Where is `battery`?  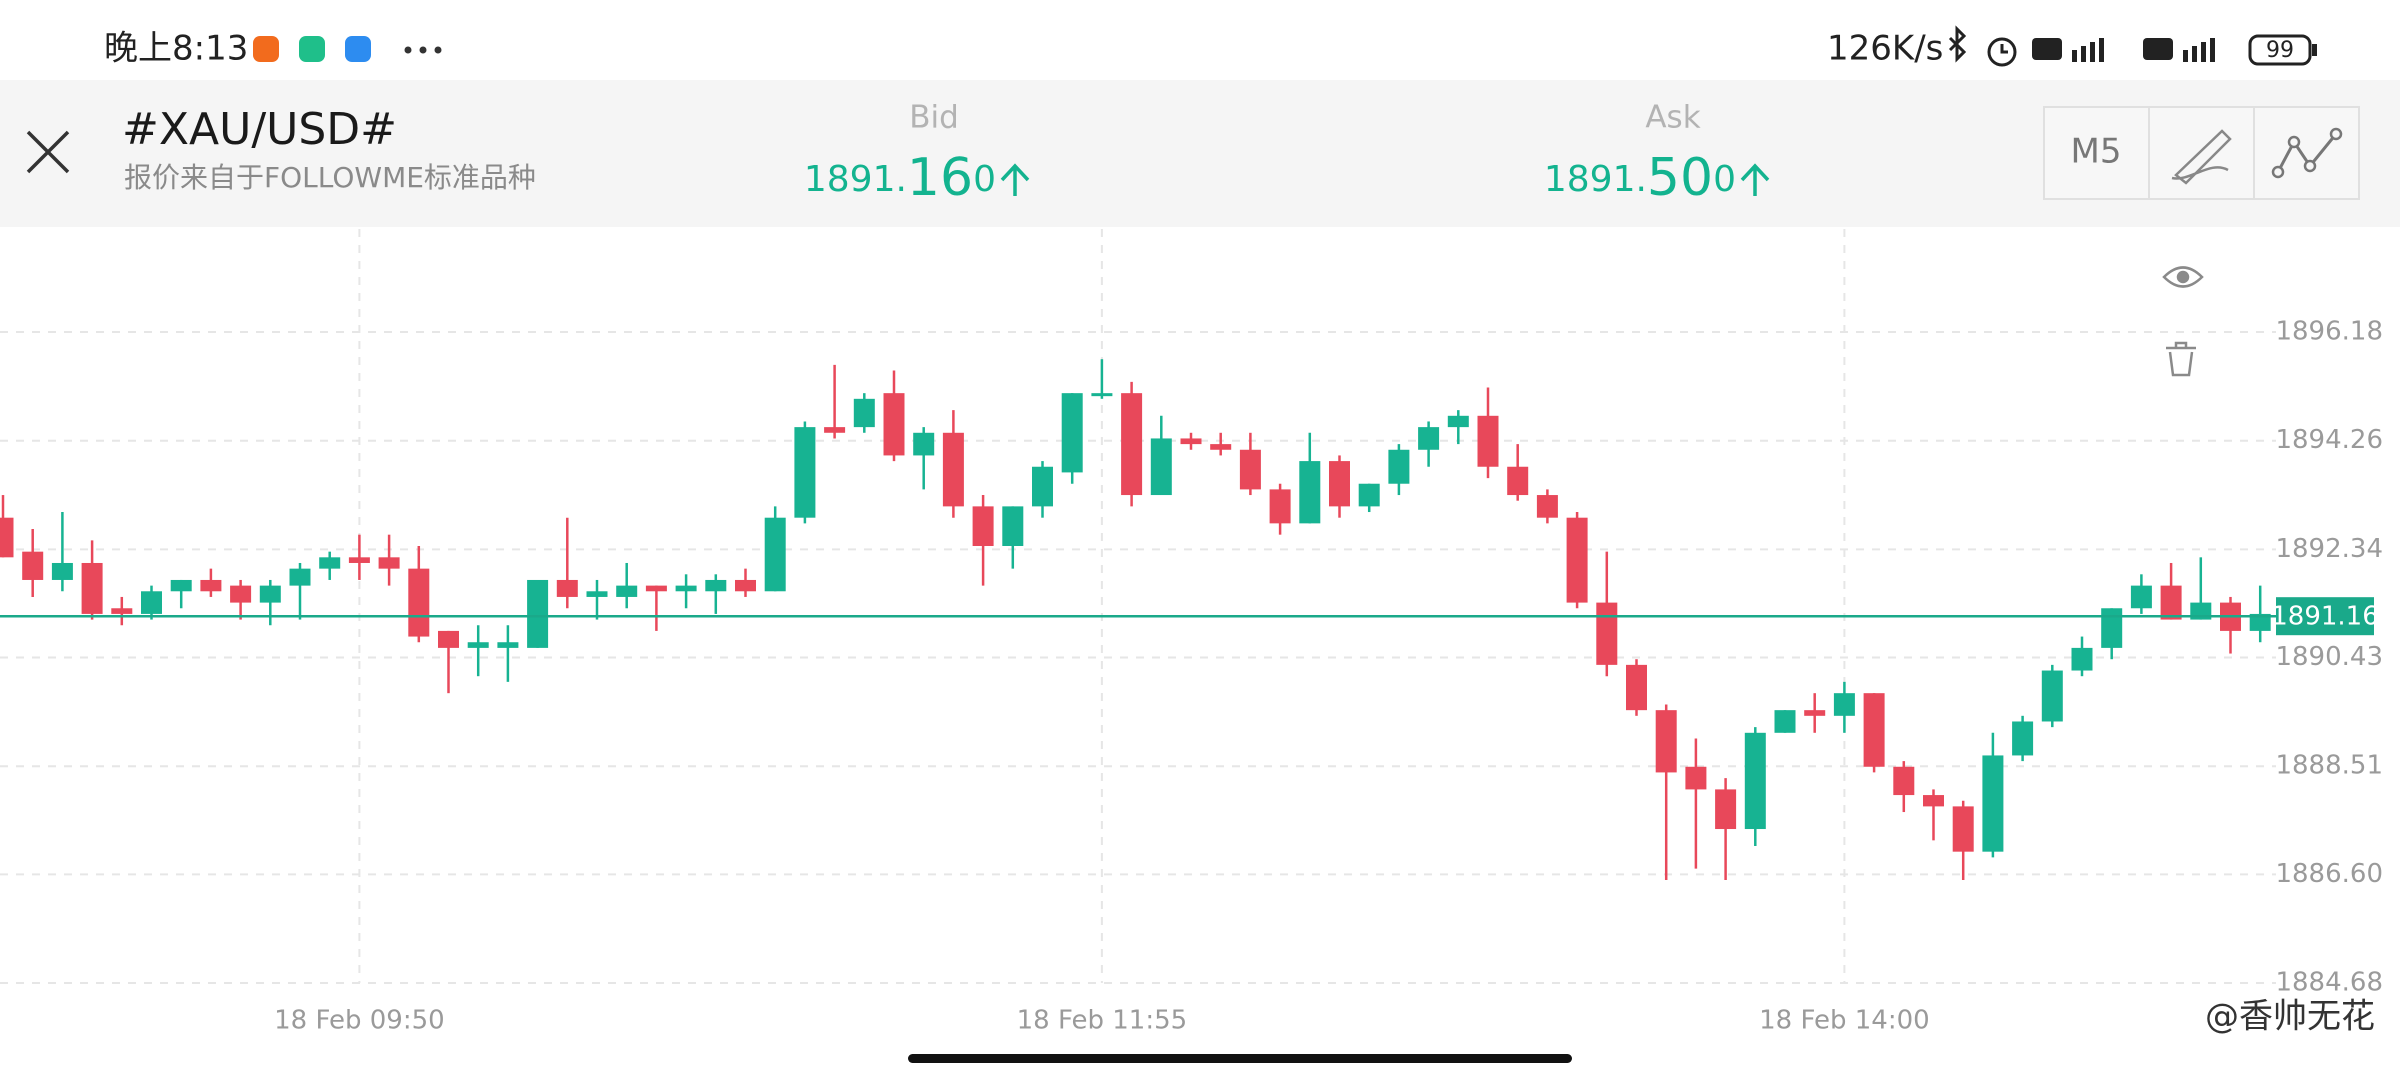 battery is located at coordinates (2280, 50).